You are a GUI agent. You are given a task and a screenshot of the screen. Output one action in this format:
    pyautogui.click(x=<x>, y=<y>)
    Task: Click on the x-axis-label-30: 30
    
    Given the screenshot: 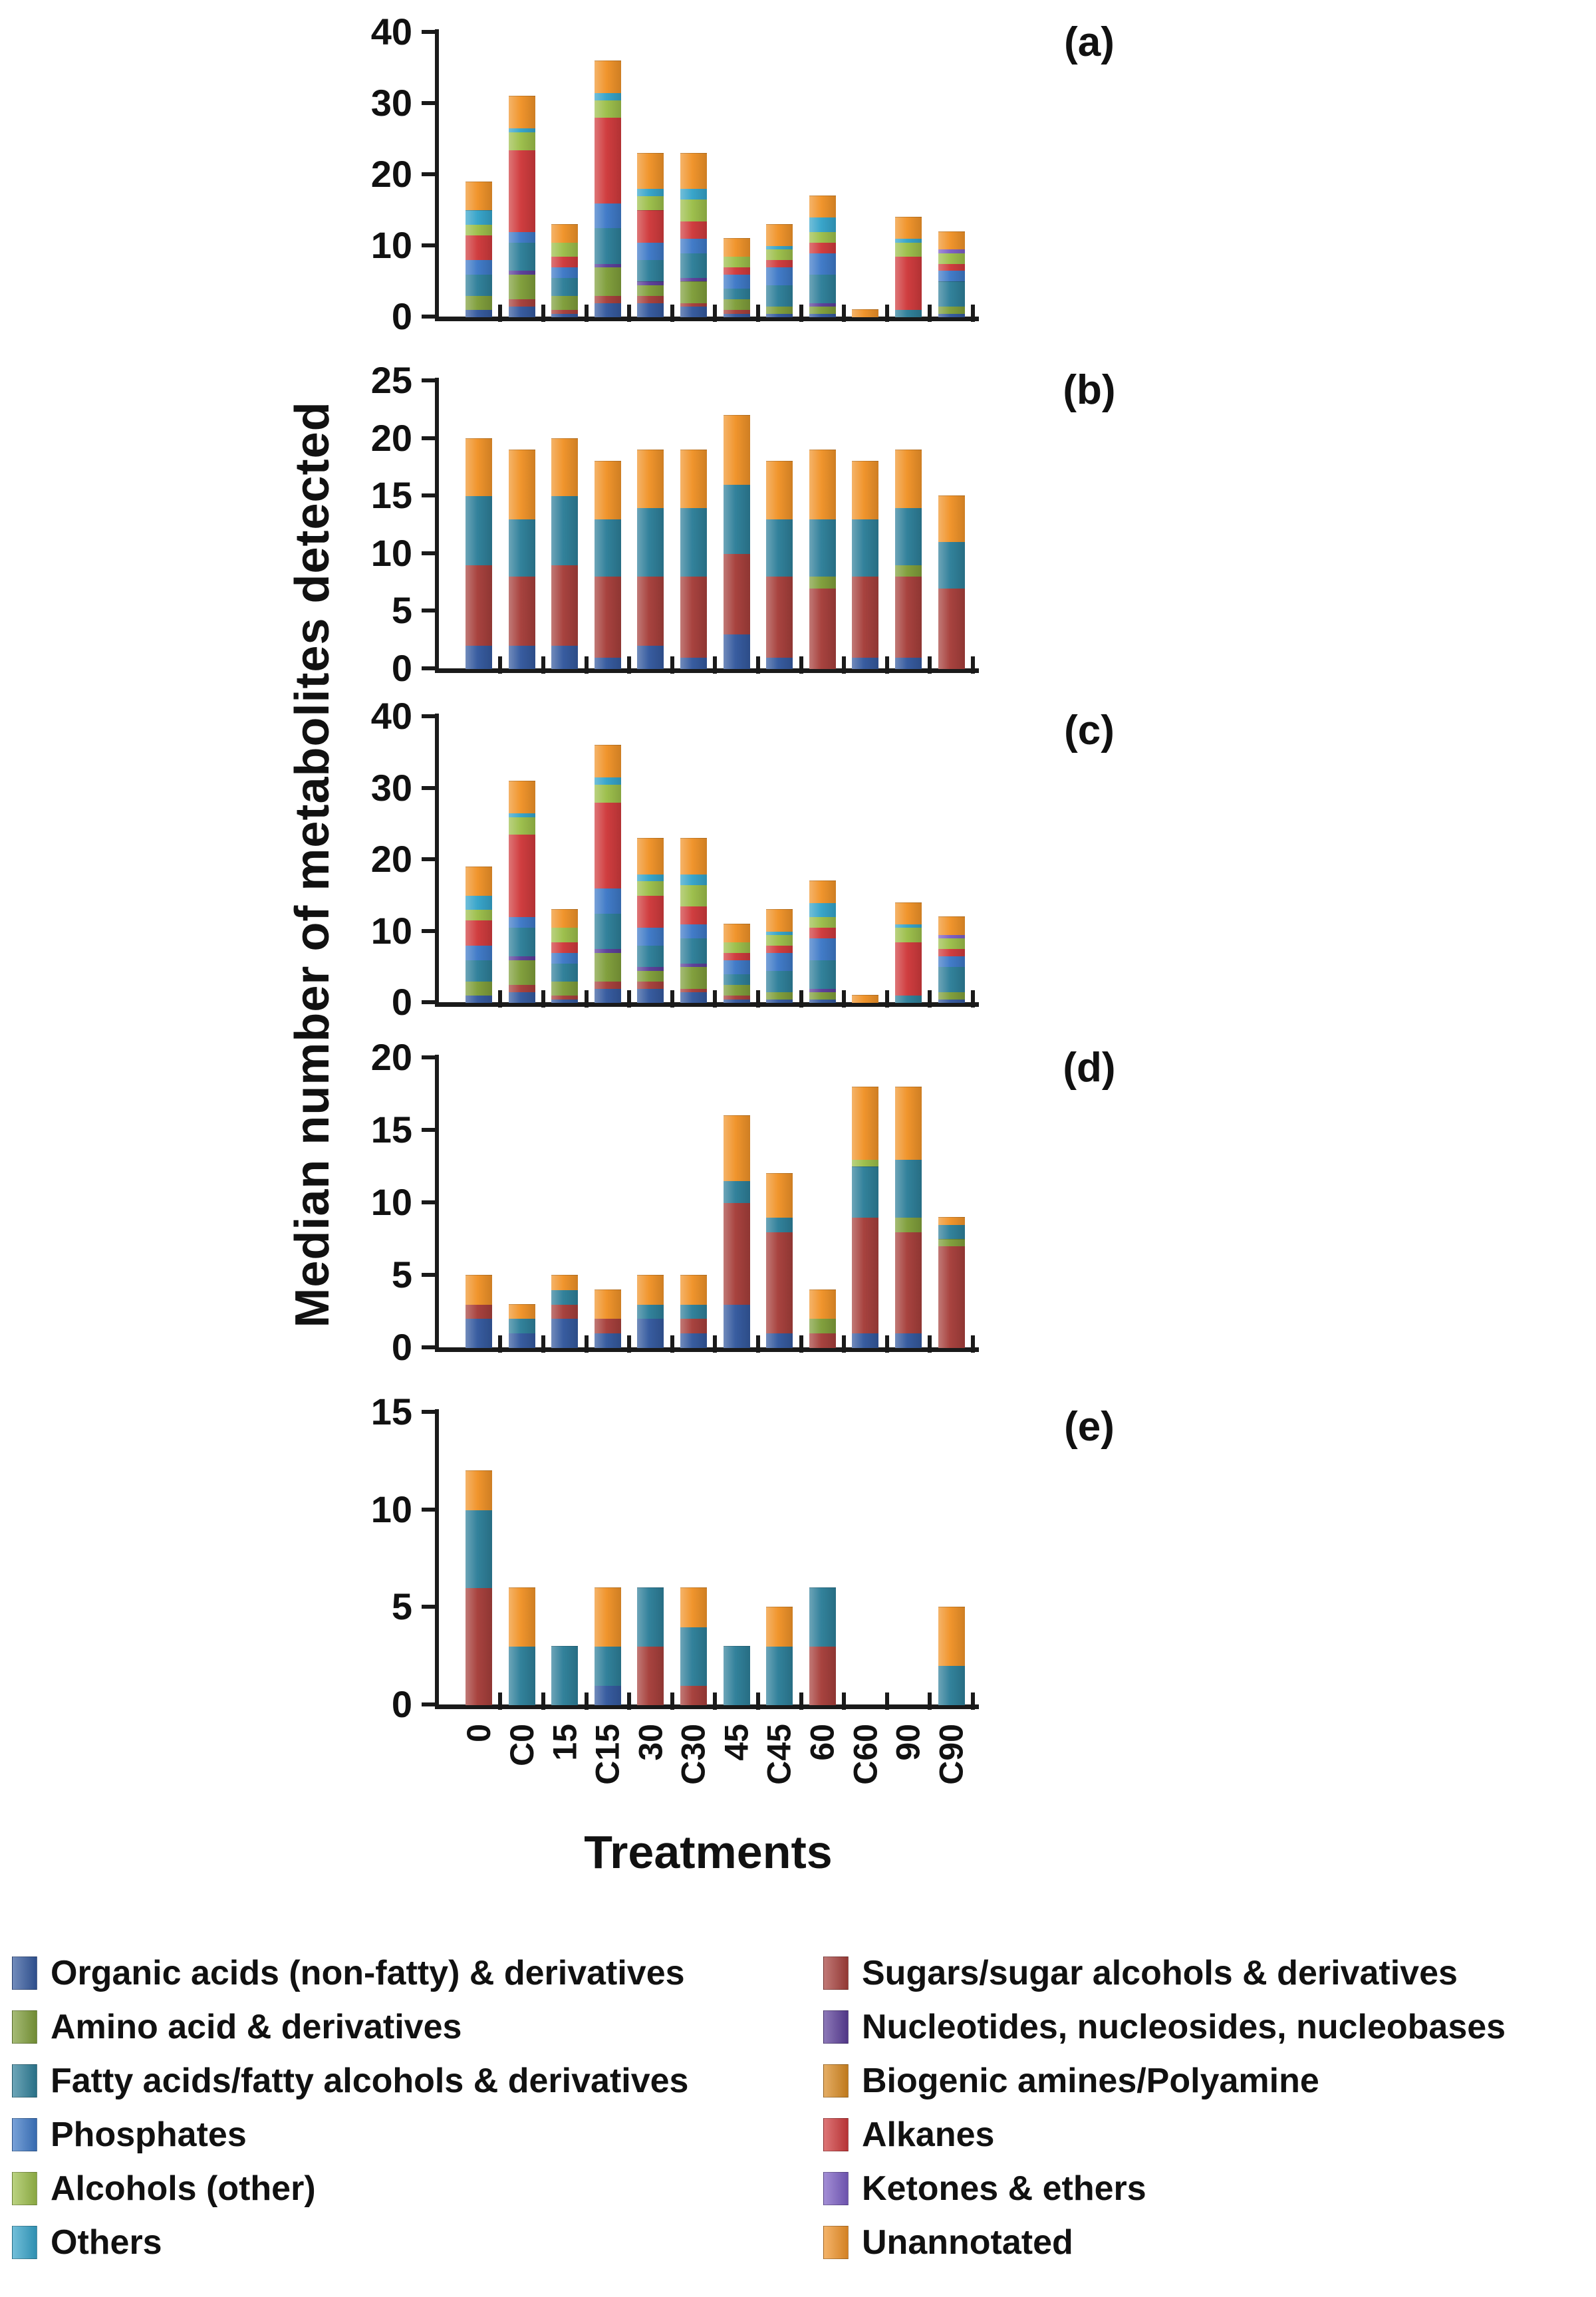 What is the action you would take?
    pyautogui.click(x=651, y=1742)
    